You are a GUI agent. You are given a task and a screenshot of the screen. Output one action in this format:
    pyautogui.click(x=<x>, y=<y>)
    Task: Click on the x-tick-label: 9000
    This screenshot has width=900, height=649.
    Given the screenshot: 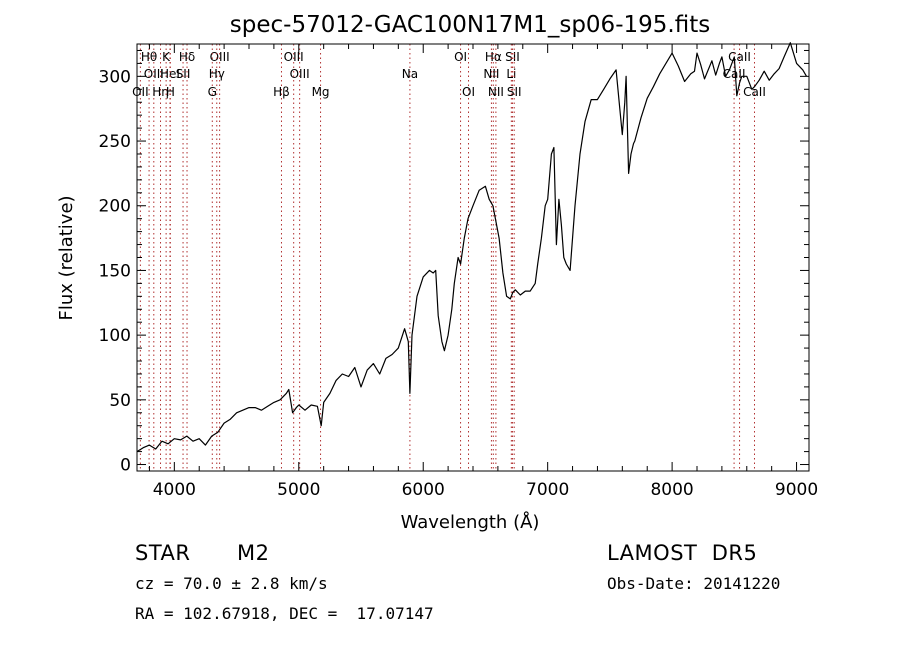 What is the action you would take?
    pyautogui.click(x=796, y=490)
    